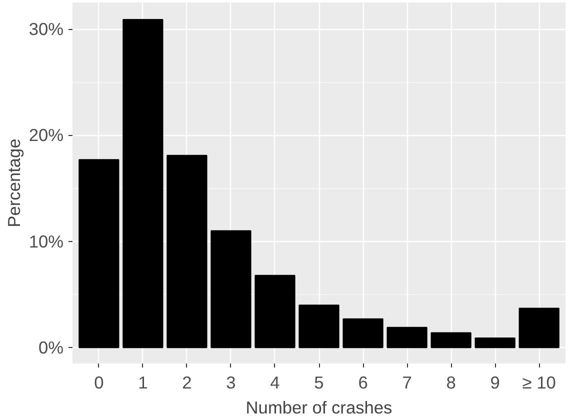 This screenshot has height=420, width=577. I want to click on y-tick-label: 0%, so click(51, 348).